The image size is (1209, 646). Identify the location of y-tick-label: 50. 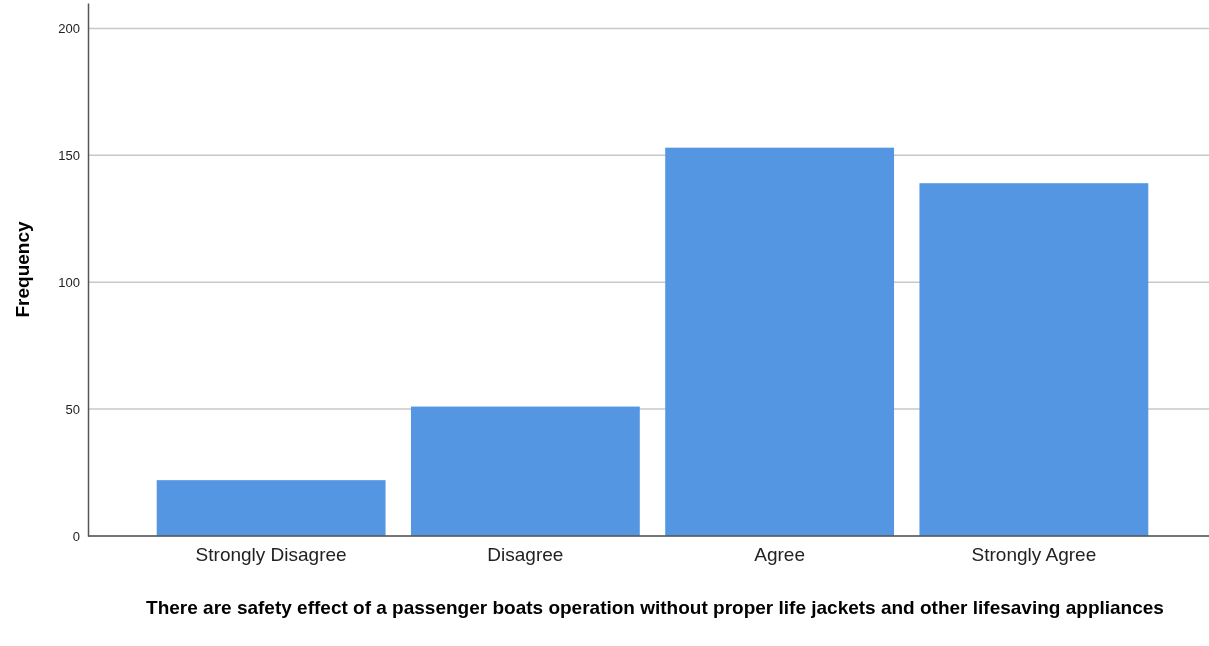
(72, 409).